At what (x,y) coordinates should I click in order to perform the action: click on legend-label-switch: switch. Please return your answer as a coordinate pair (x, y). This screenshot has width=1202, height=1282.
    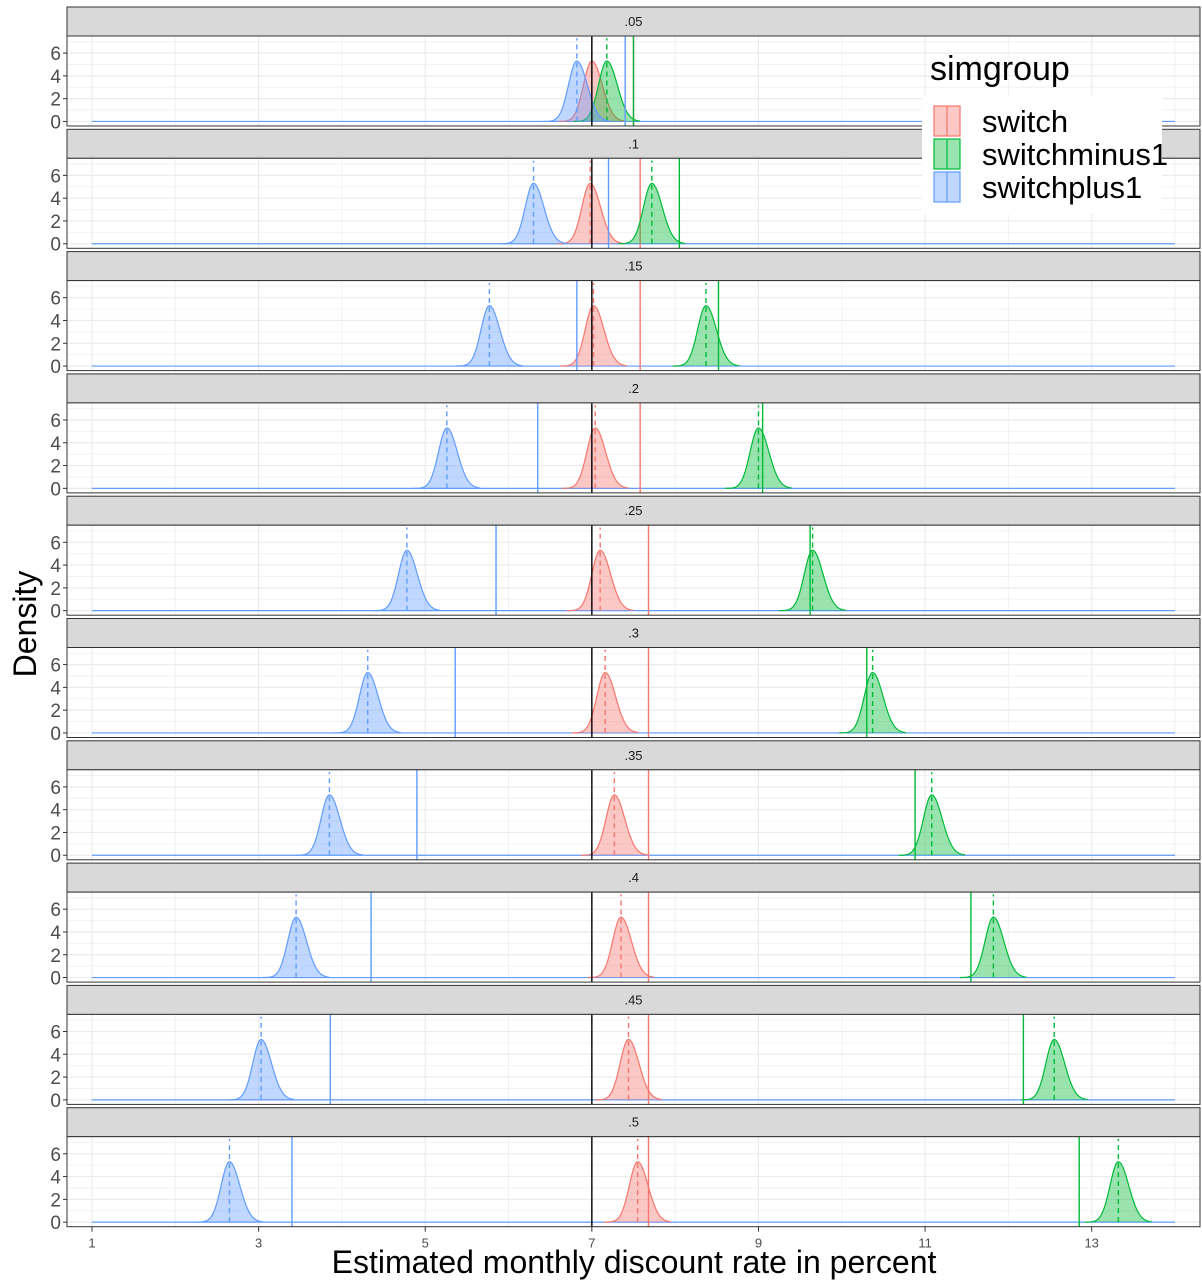
    Looking at the image, I should click on (1025, 121).